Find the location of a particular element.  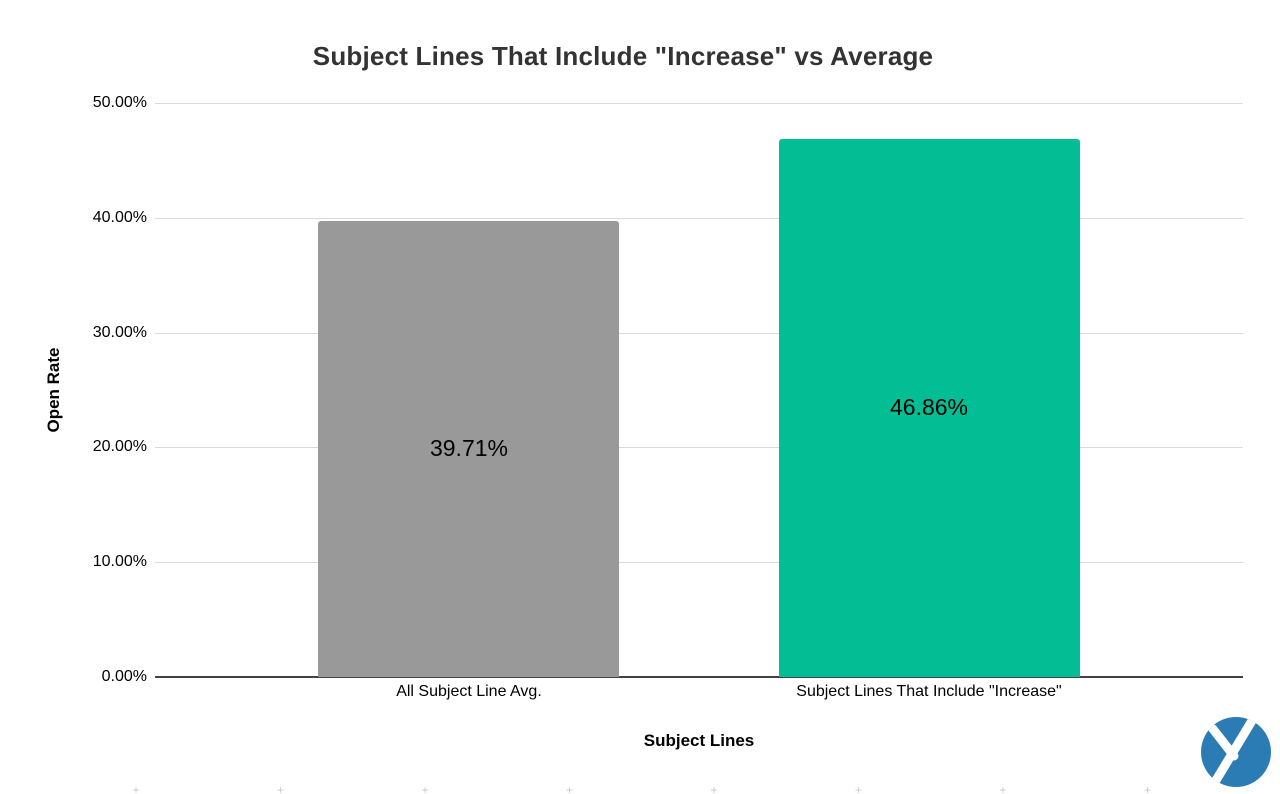

y-tick-label: 0.00% is located at coordinates (124, 676).